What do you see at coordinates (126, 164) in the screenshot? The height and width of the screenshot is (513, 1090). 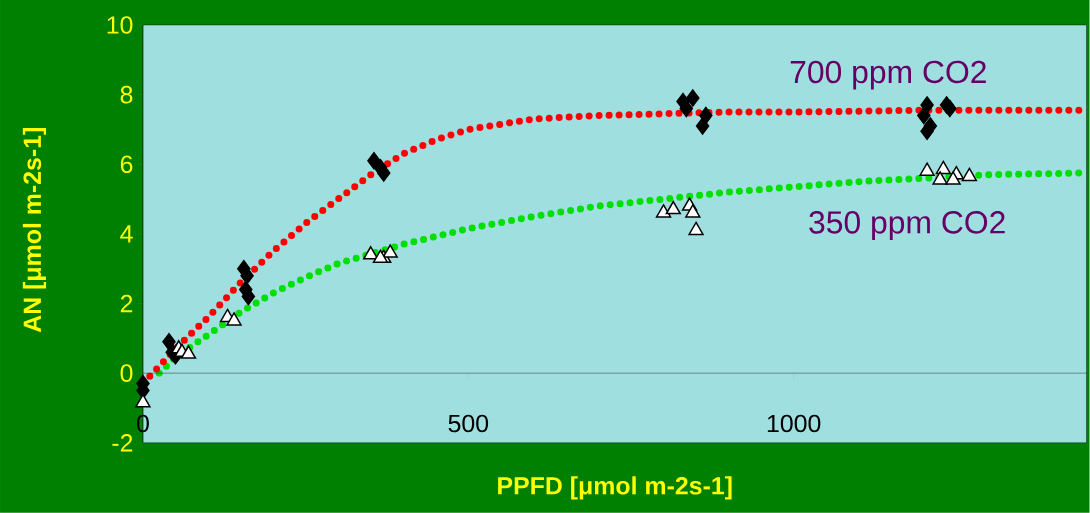 I see `y-tick-label: 6` at bounding box center [126, 164].